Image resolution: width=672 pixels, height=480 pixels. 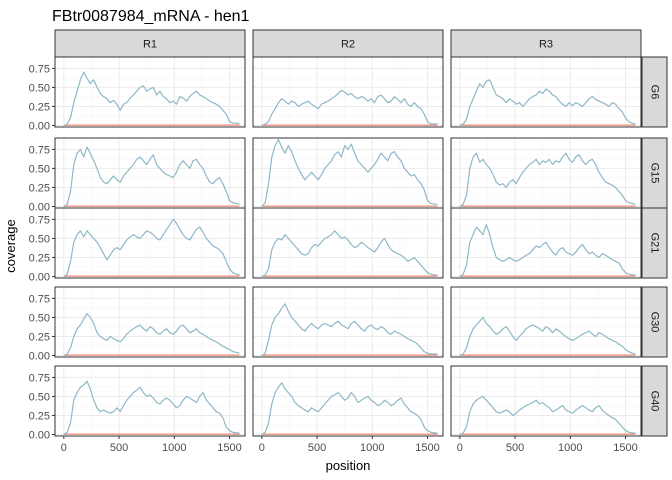 I want to click on column-strip-R3, so click(x=546, y=43).